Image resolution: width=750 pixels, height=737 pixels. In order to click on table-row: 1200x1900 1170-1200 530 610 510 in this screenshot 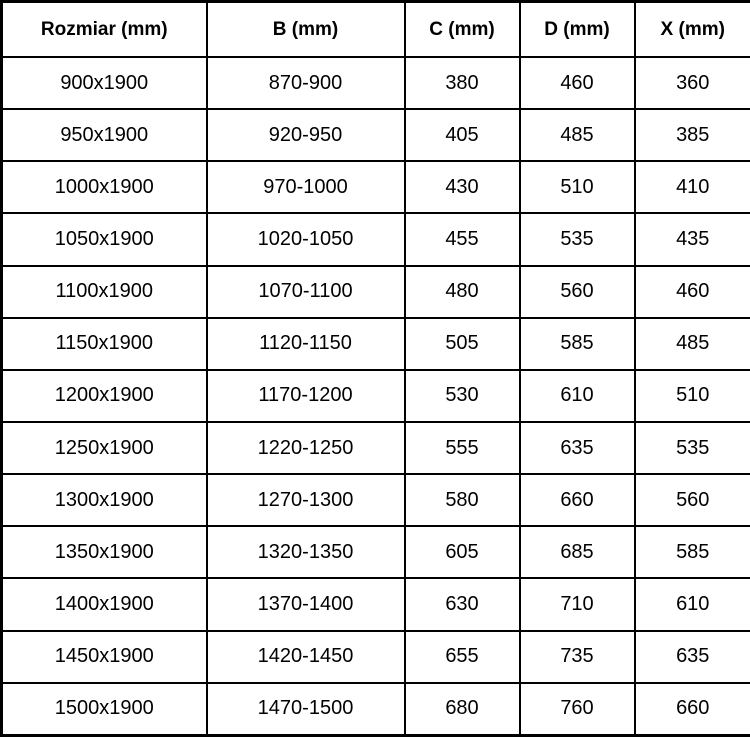, I will do `click(375, 395)`.